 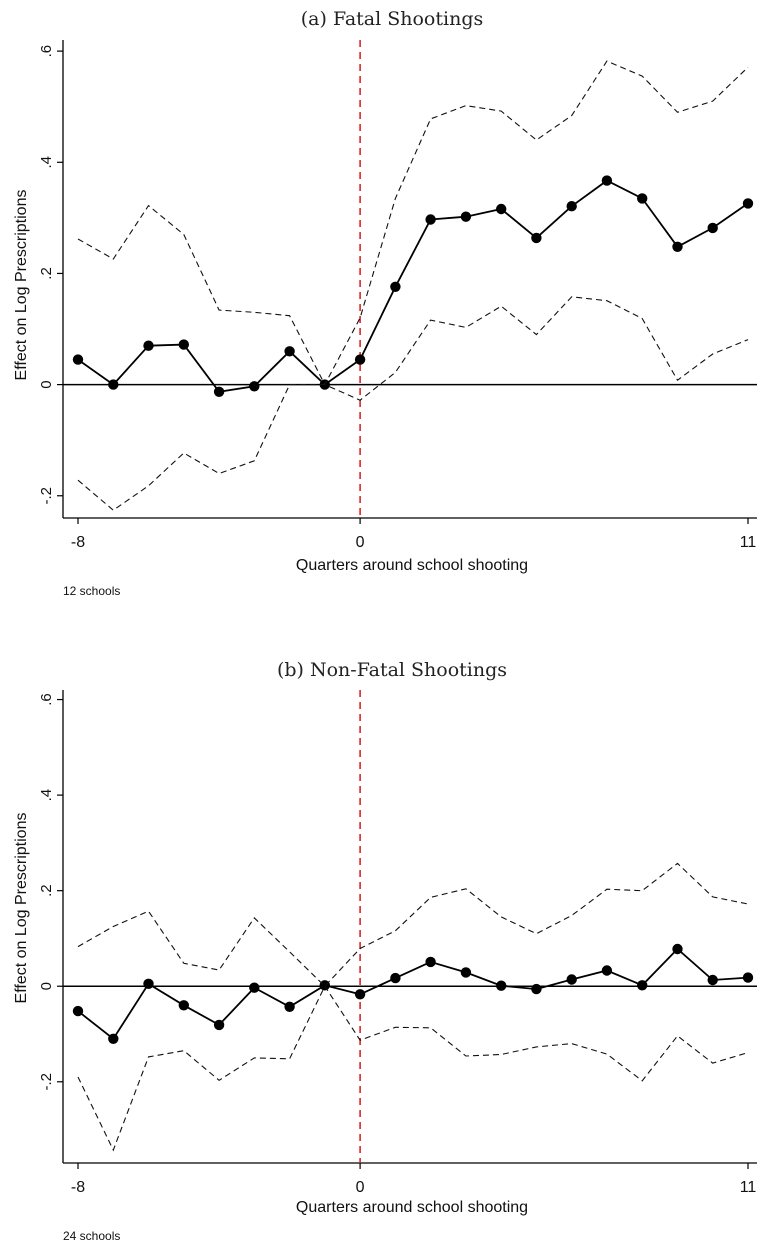 What do you see at coordinates (412, 1207) in the screenshot?
I see `panel-b-xlabel: Quarters around school shooting` at bounding box center [412, 1207].